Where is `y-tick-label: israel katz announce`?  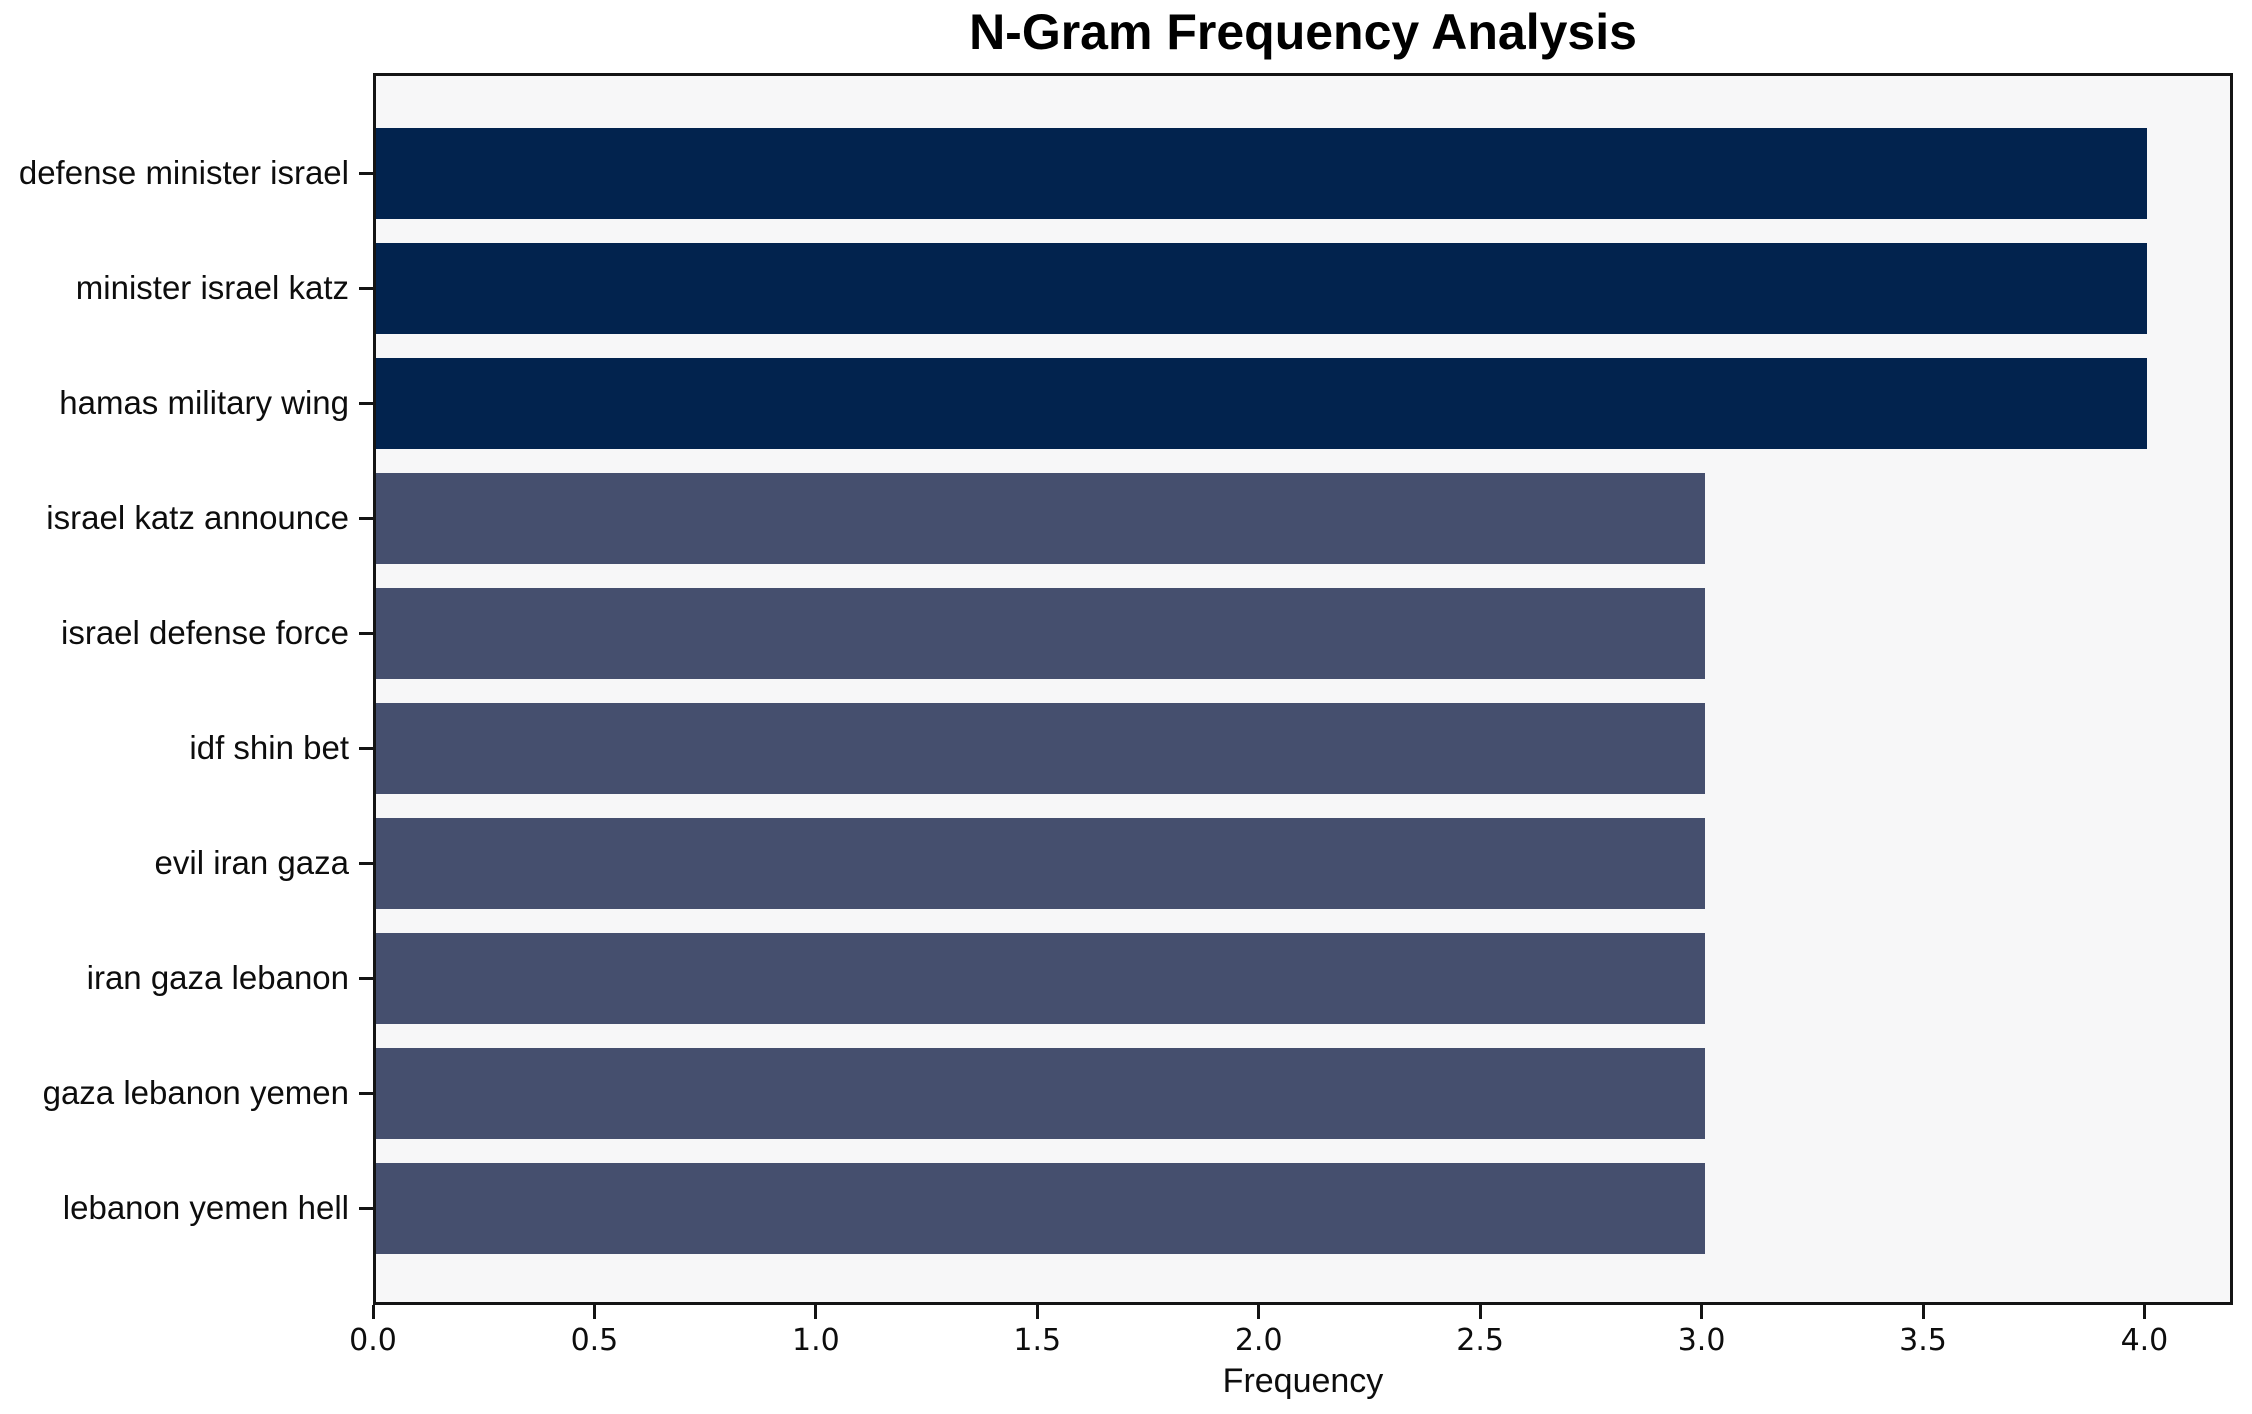 y-tick-label: israel katz announce is located at coordinates (197, 517).